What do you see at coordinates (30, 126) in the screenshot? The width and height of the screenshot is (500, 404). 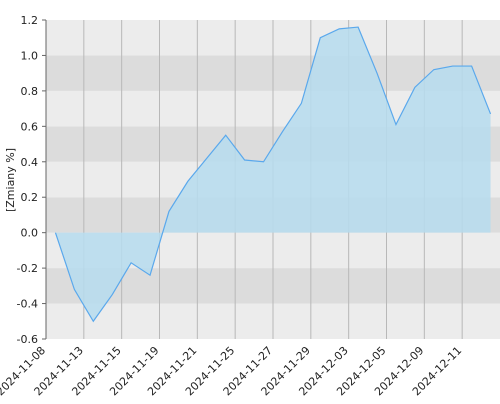 I see `y-tick-label: 0.6` at bounding box center [30, 126].